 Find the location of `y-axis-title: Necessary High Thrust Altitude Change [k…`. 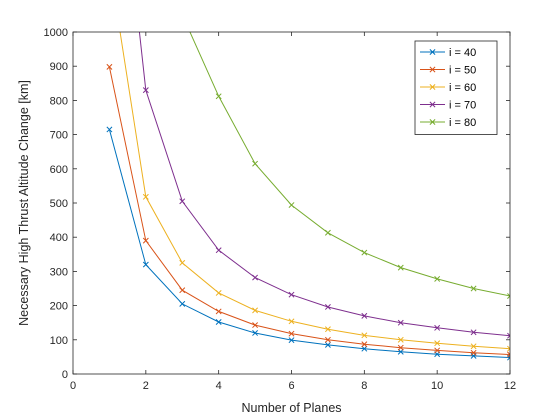

y-axis-title: Necessary High Thrust Altitude Change [k… is located at coordinates (24, 203).